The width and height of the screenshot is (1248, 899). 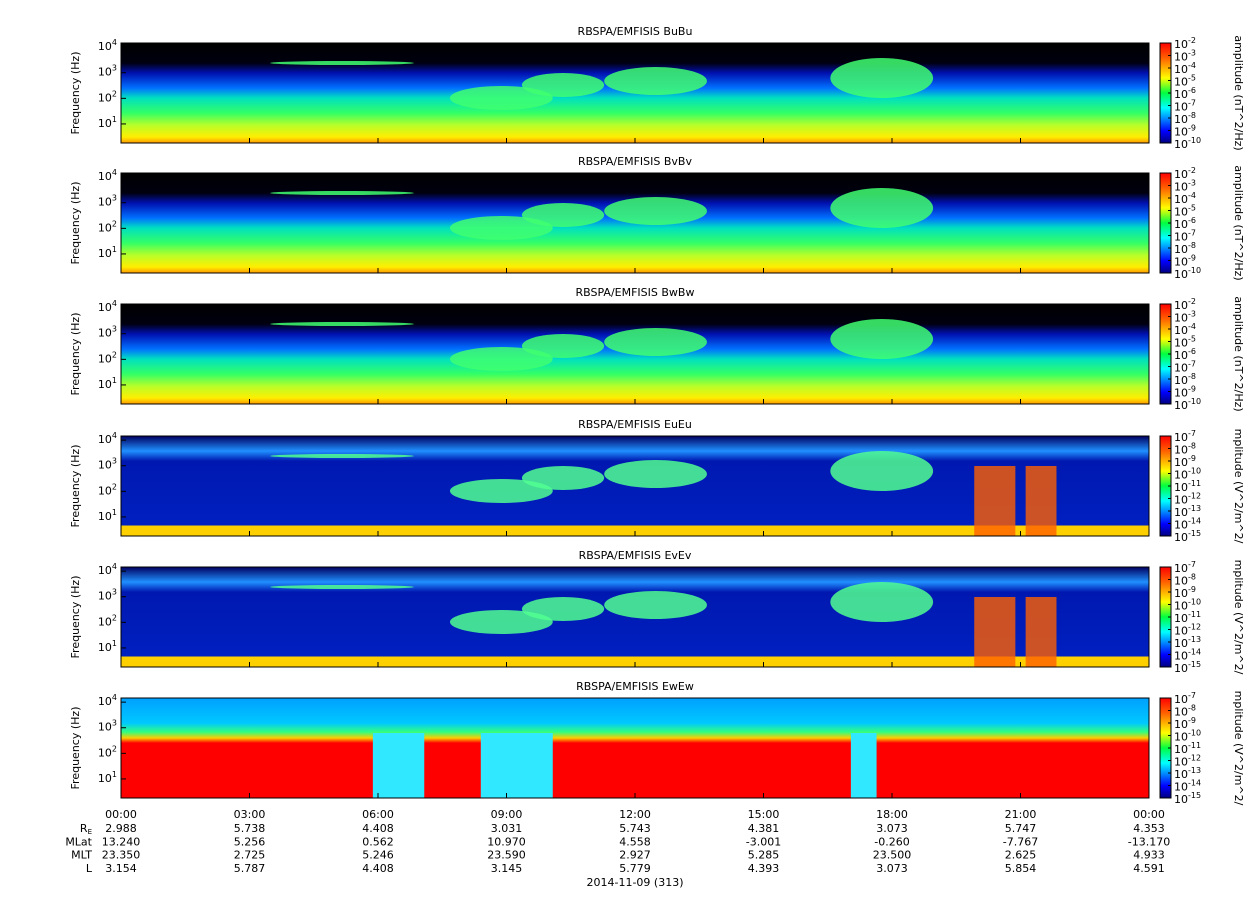 I want to click on colorbar-tick-label: 10⁻¹⁴, so click(x=1187, y=524).